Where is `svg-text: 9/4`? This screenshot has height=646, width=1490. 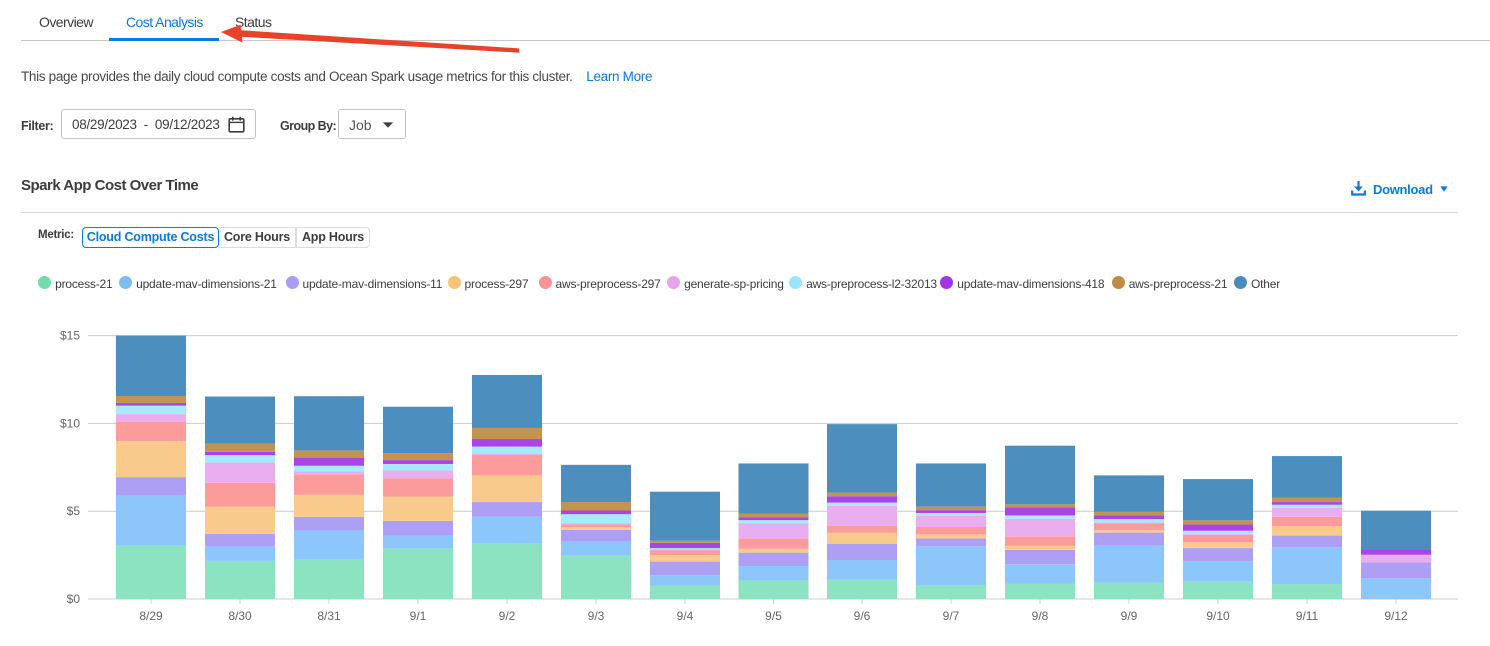 svg-text: 9/4 is located at coordinates (685, 616).